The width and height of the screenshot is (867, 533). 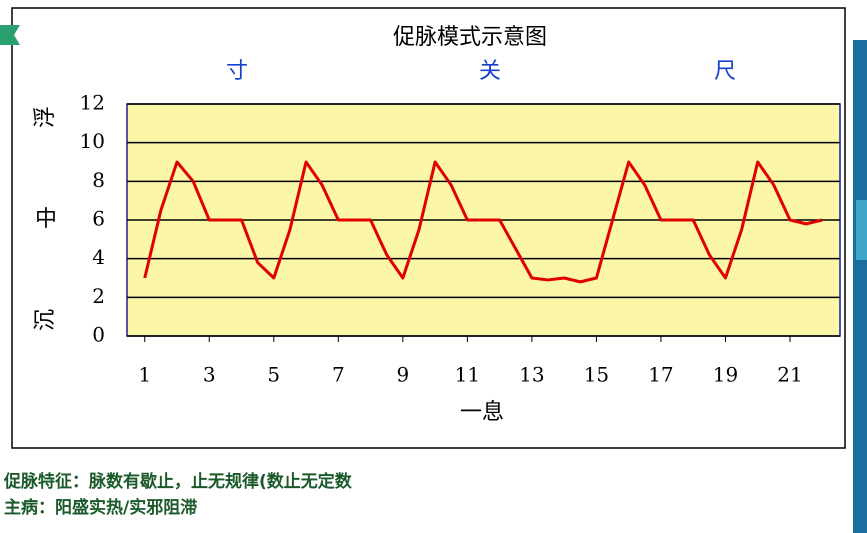 What do you see at coordinates (101, 508) in the screenshot?
I see `note: 主病：阳盛实热/实邪阻滞` at bounding box center [101, 508].